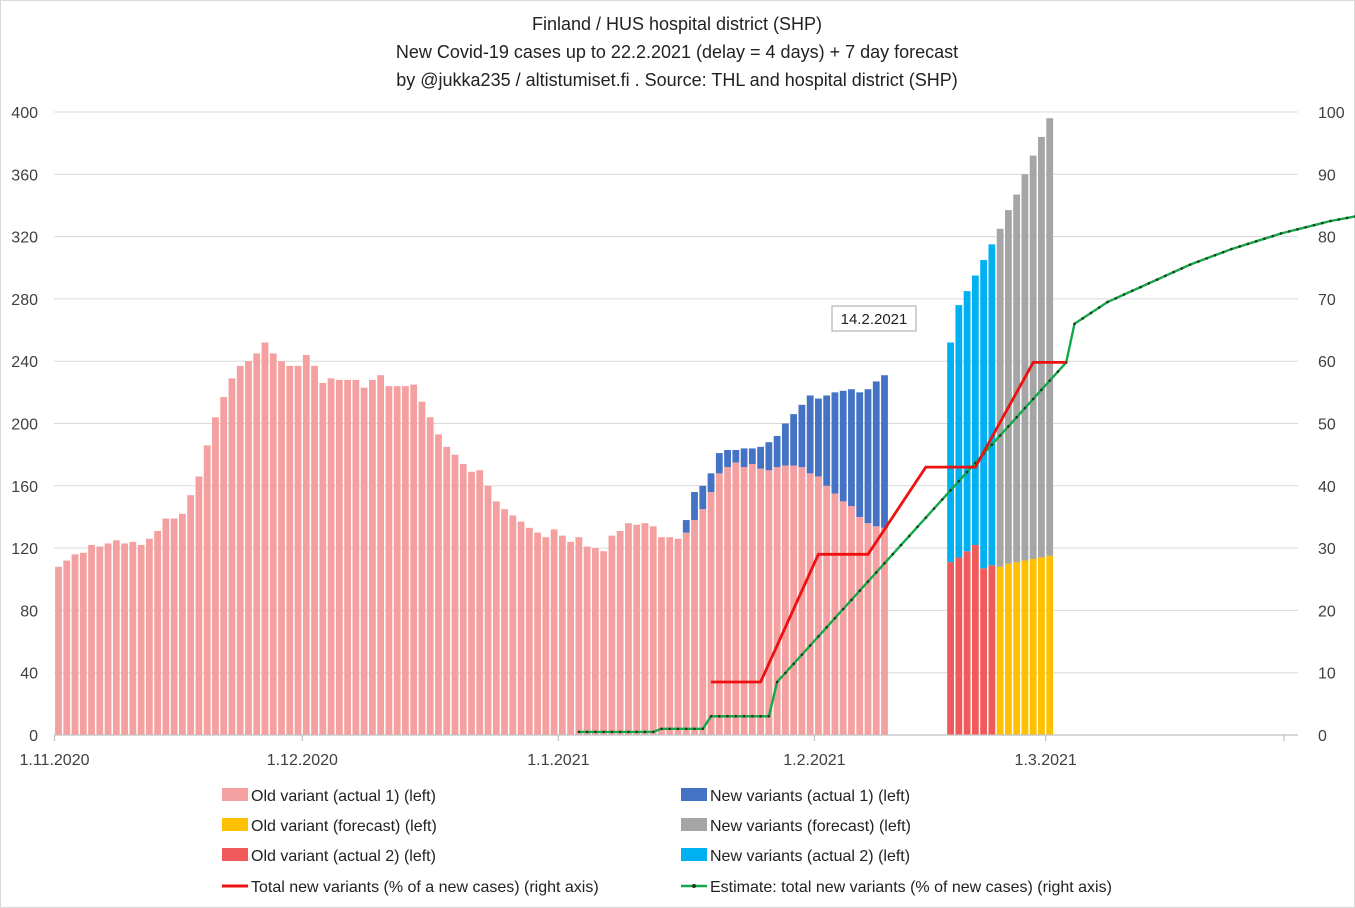 This screenshot has width=1355, height=908. I want to click on x-tick-label: 1.12.2020, so click(302, 760).